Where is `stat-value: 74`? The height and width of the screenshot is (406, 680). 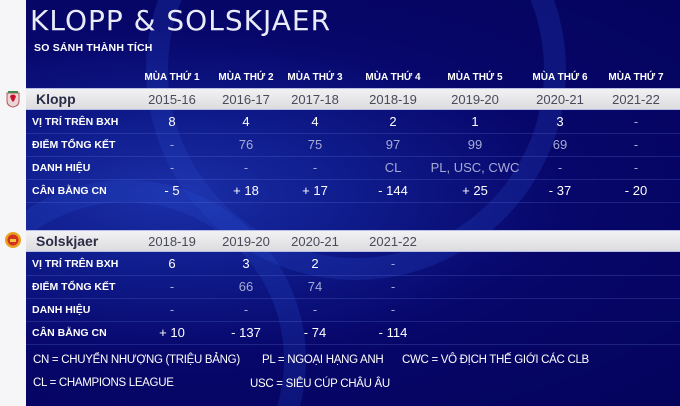
stat-value: 74 is located at coordinates (315, 286).